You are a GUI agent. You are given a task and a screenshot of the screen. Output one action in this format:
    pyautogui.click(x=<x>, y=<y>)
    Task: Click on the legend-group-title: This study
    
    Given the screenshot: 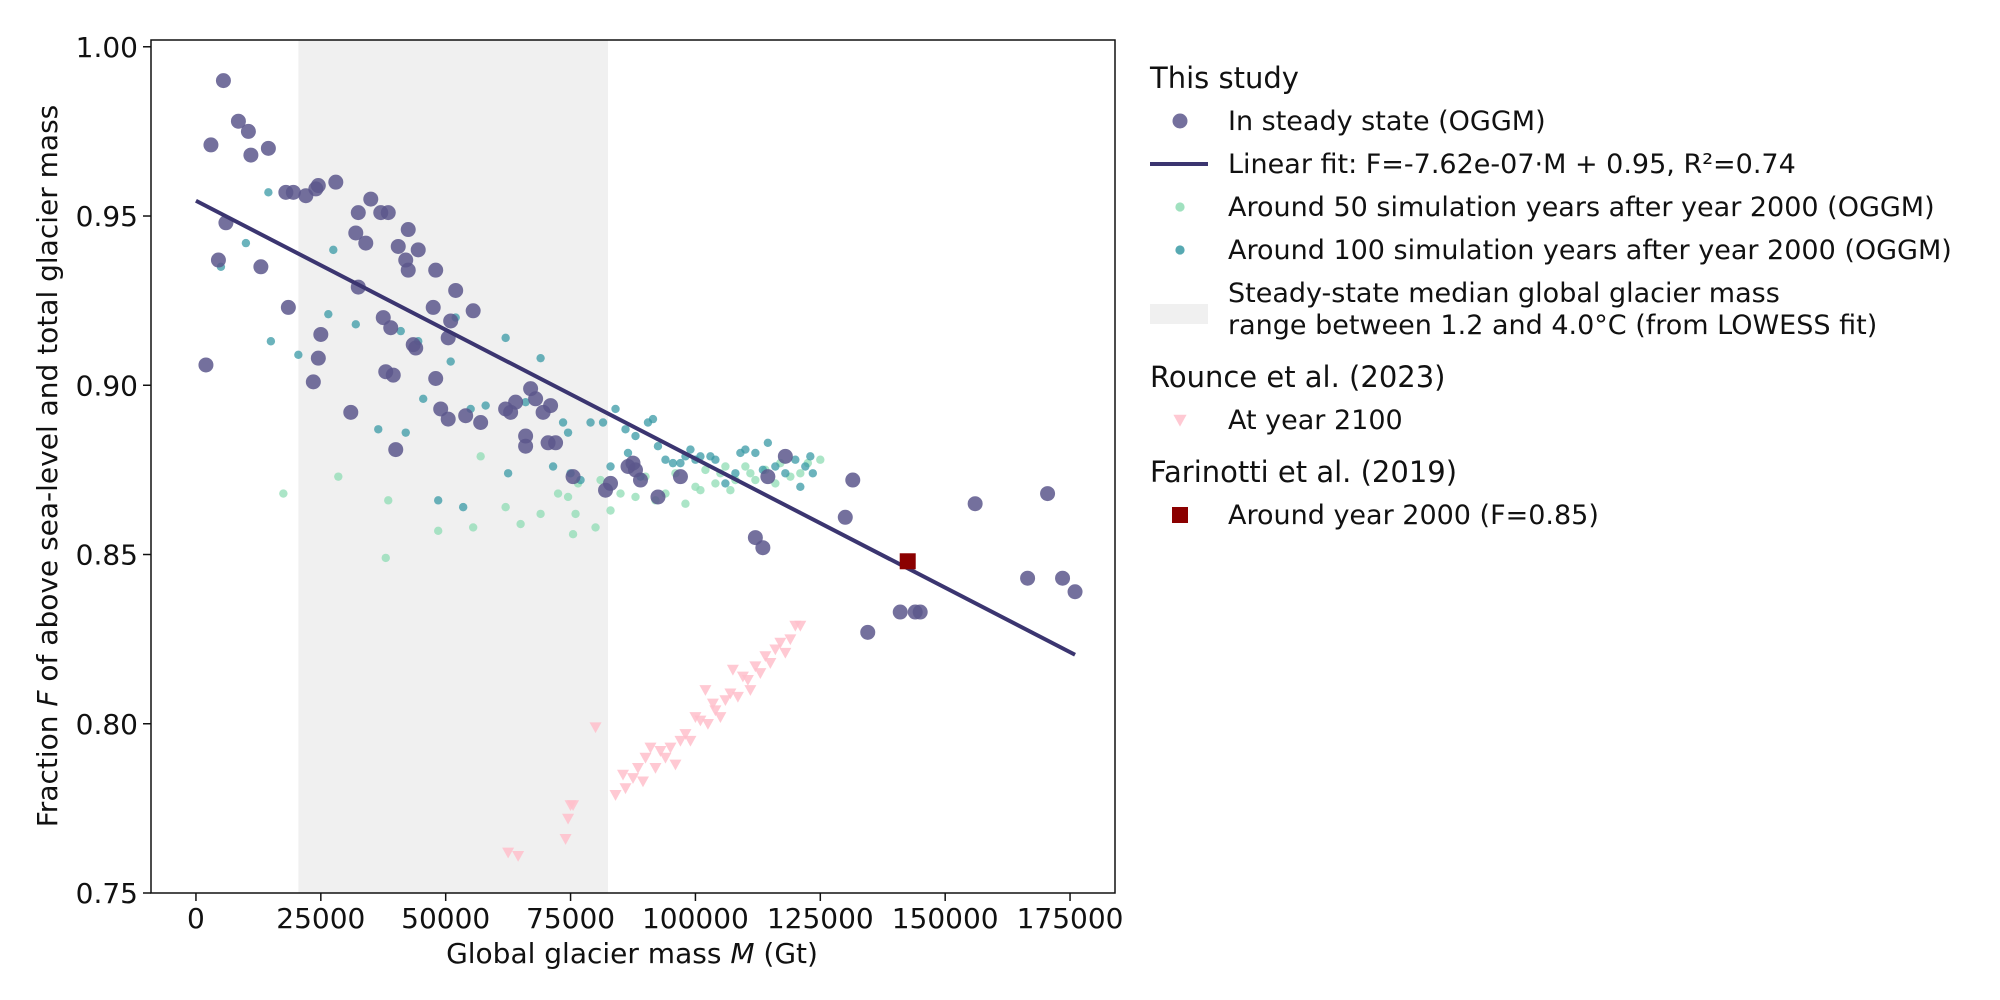 What is the action you would take?
    pyautogui.click(x=1224, y=78)
    